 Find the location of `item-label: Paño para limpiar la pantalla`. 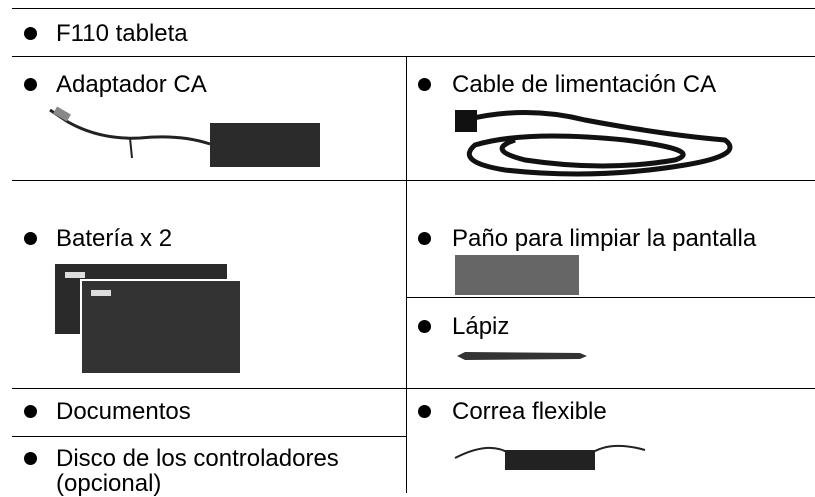

item-label: Paño para limpiar la pantalla is located at coordinates (604, 238).